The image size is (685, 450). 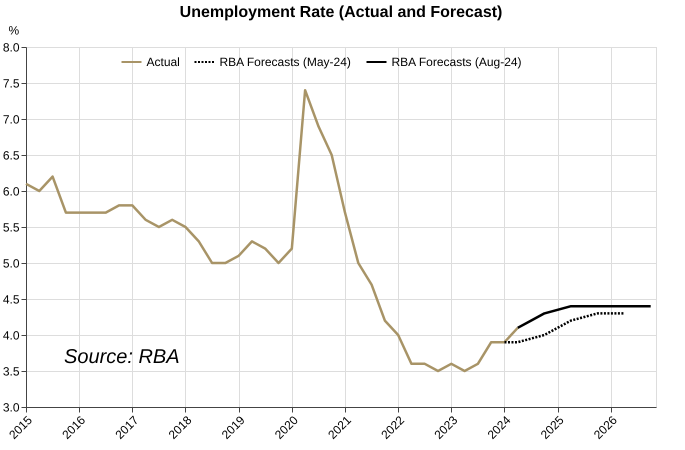 What do you see at coordinates (11, 191) in the screenshot?
I see `y-tick-label: 6.0` at bounding box center [11, 191].